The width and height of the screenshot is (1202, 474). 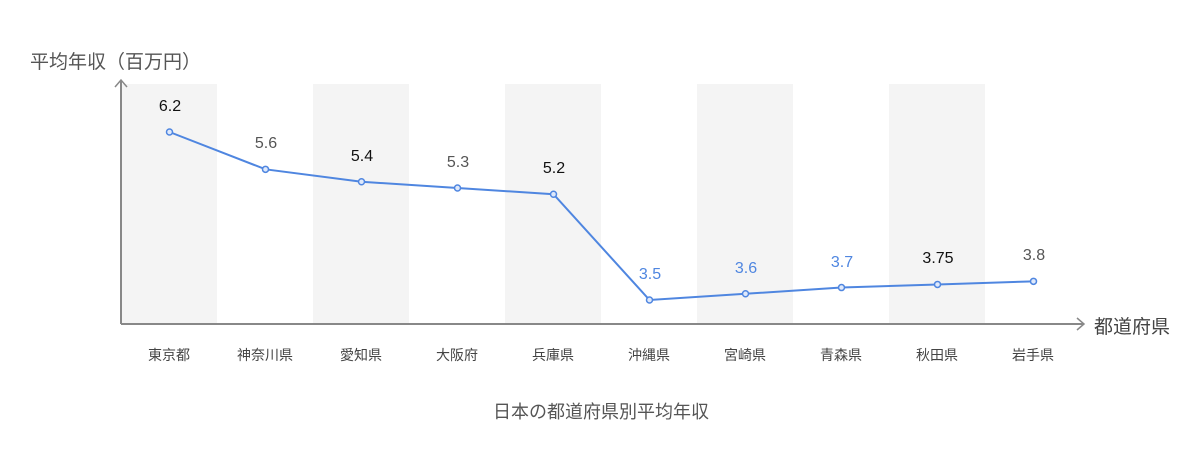 What do you see at coordinates (649, 356) in the screenshot?
I see `x-tick-label: 沖縄県` at bounding box center [649, 356].